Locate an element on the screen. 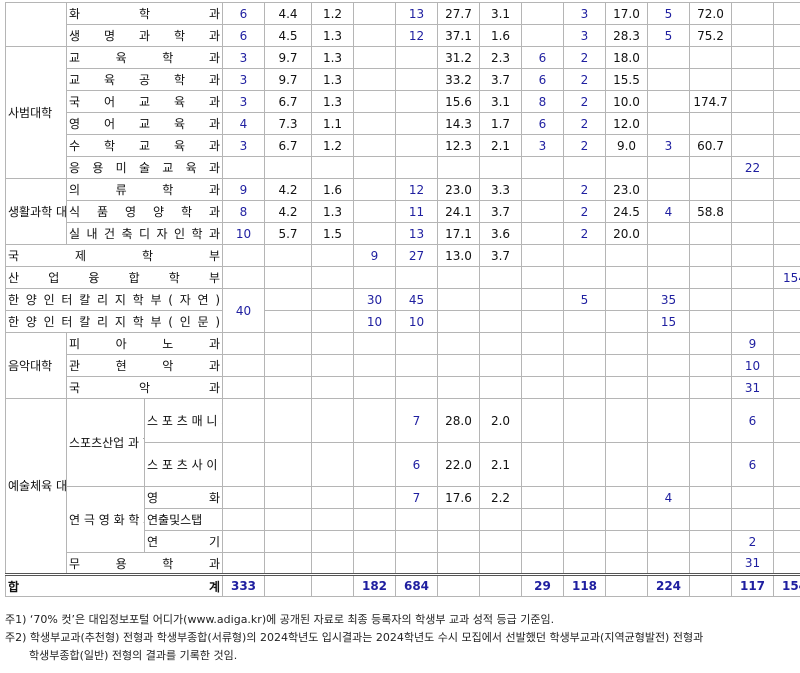 The image size is (800, 673). college-label: 음악대학 is located at coordinates (36, 365).